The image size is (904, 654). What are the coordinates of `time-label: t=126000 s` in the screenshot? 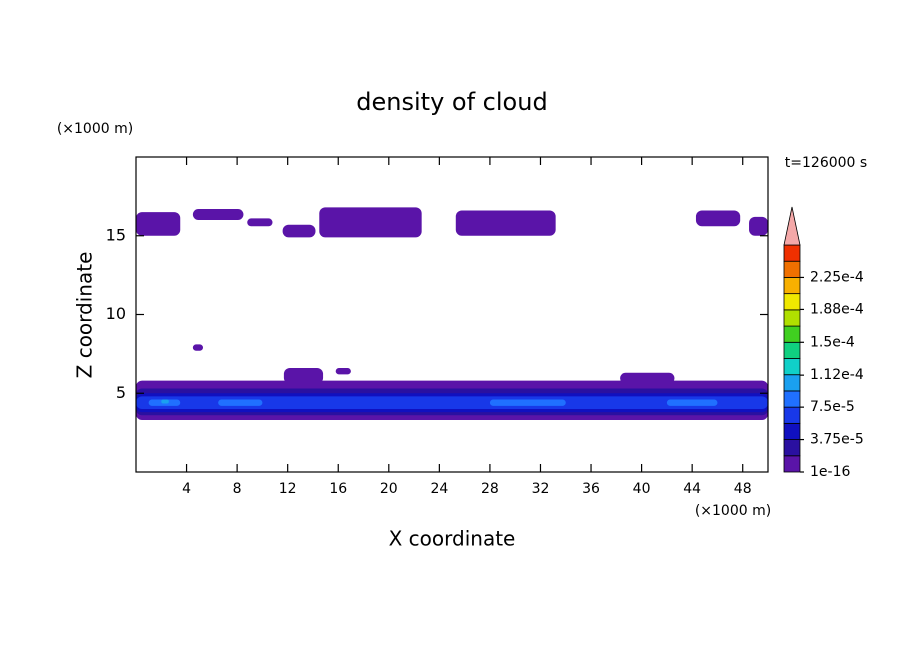 It's located at (826, 163).